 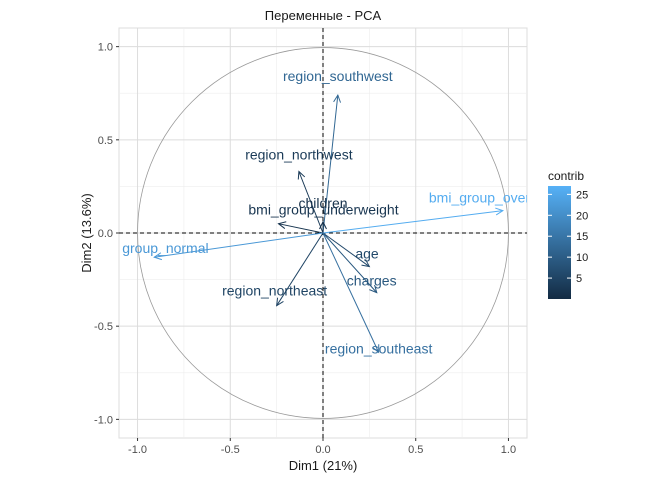 I want to click on label-region_northeast: region_northeast, so click(x=274, y=291).